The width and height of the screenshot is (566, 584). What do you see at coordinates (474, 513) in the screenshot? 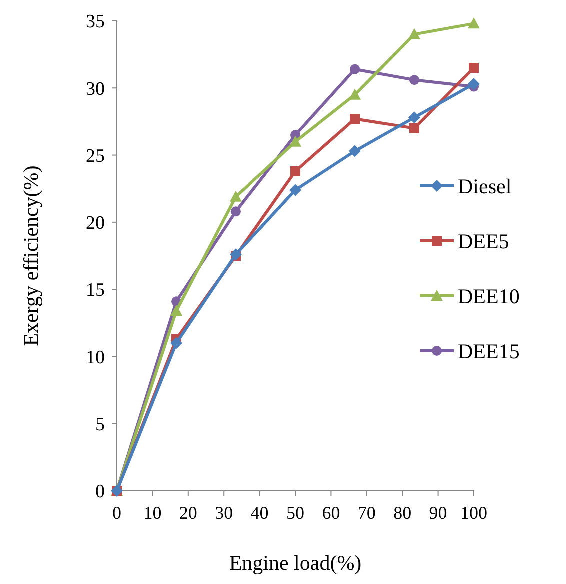
I see `x-tick-label: 100` at bounding box center [474, 513].